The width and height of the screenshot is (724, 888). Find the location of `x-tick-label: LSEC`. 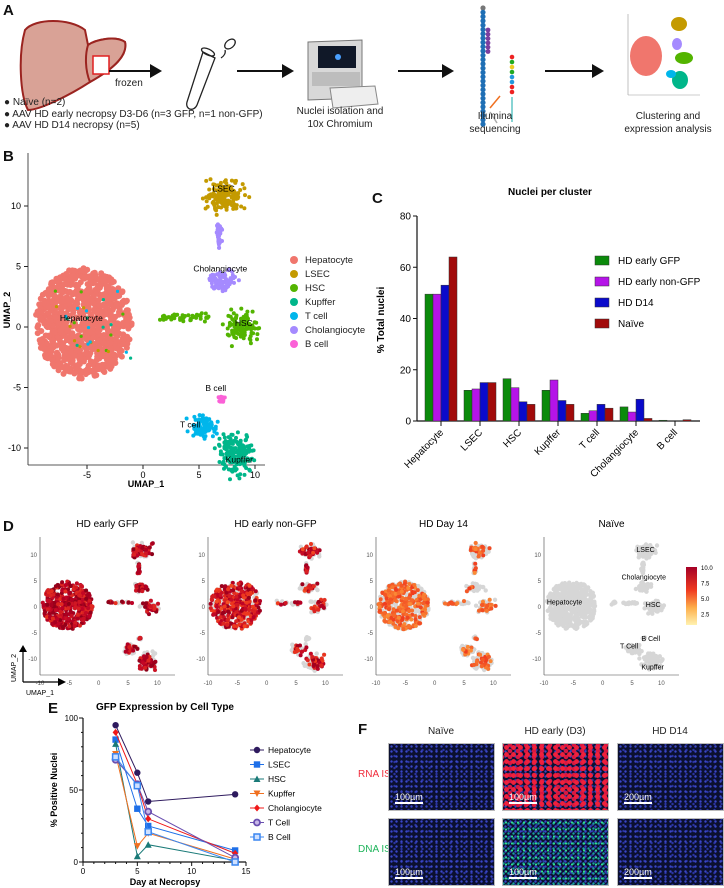

x-tick-label: LSEC is located at coordinates (472, 440).